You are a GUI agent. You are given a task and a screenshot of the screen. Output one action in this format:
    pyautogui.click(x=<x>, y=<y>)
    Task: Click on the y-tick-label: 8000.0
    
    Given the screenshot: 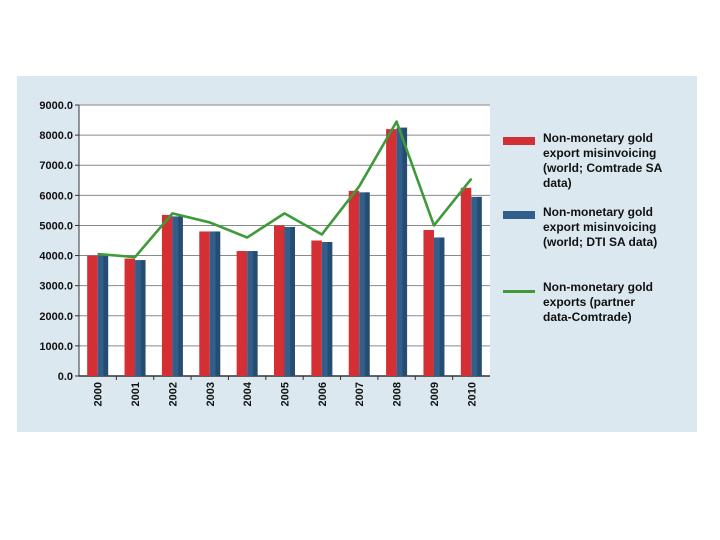 What is the action you would take?
    pyautogui.click(x=56, y=136)
    